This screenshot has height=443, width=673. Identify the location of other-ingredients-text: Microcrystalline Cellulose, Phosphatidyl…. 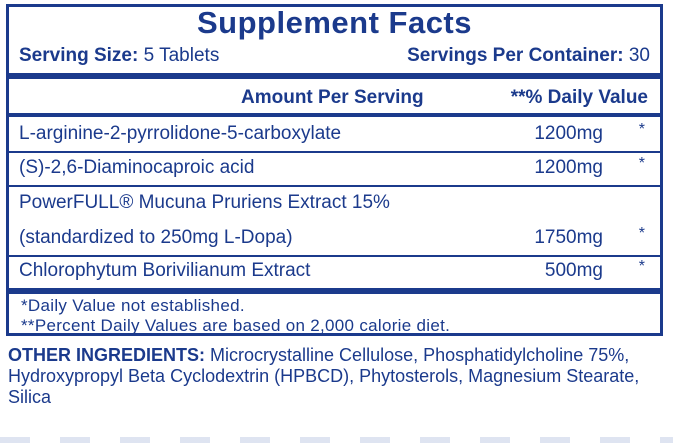
(324, 376).